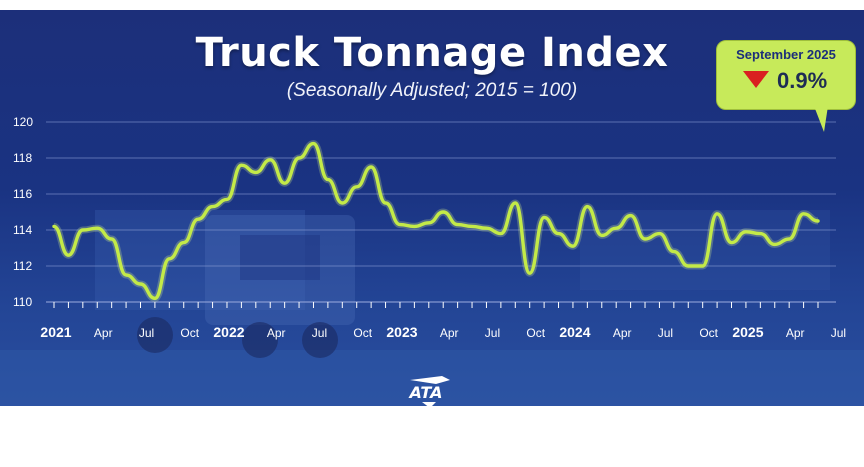 The width and height of the screenshot is (864, 467). What do you see at coordinates (228, 332) in the screenshot?
I see `x-tick-label-year: 2022` at bounding box center [228, 332].